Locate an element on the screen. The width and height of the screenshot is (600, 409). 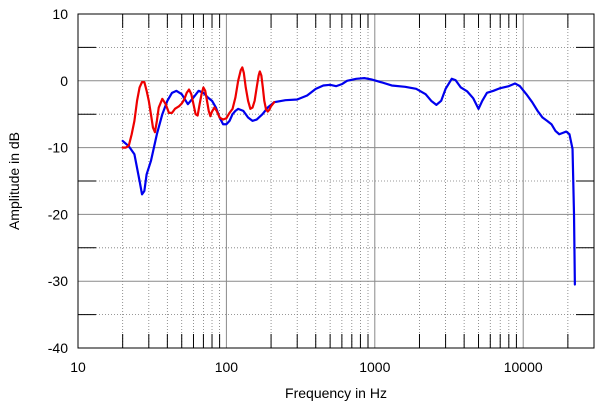
x-tick-label: 10000 is located at coordinates (523, 367).